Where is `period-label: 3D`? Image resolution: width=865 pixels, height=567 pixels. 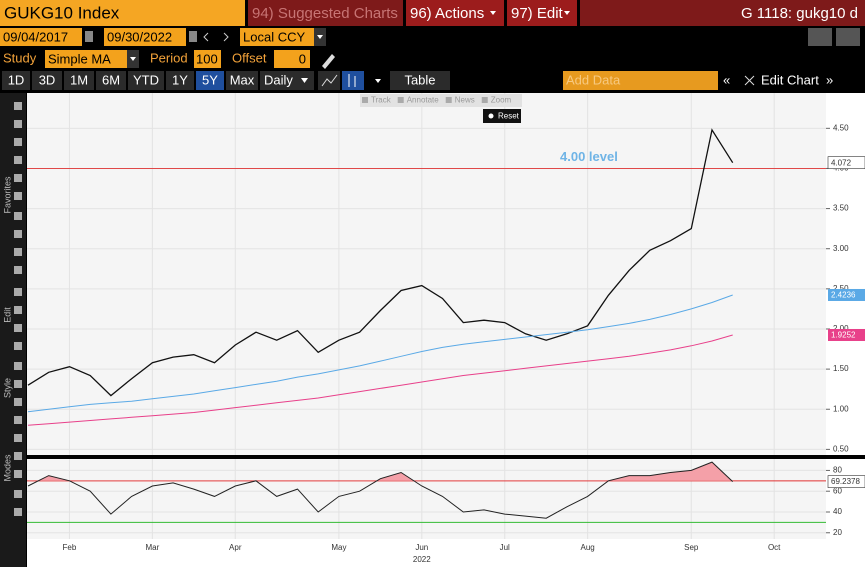
period-label: 3D is located at coordinates (47, 79).